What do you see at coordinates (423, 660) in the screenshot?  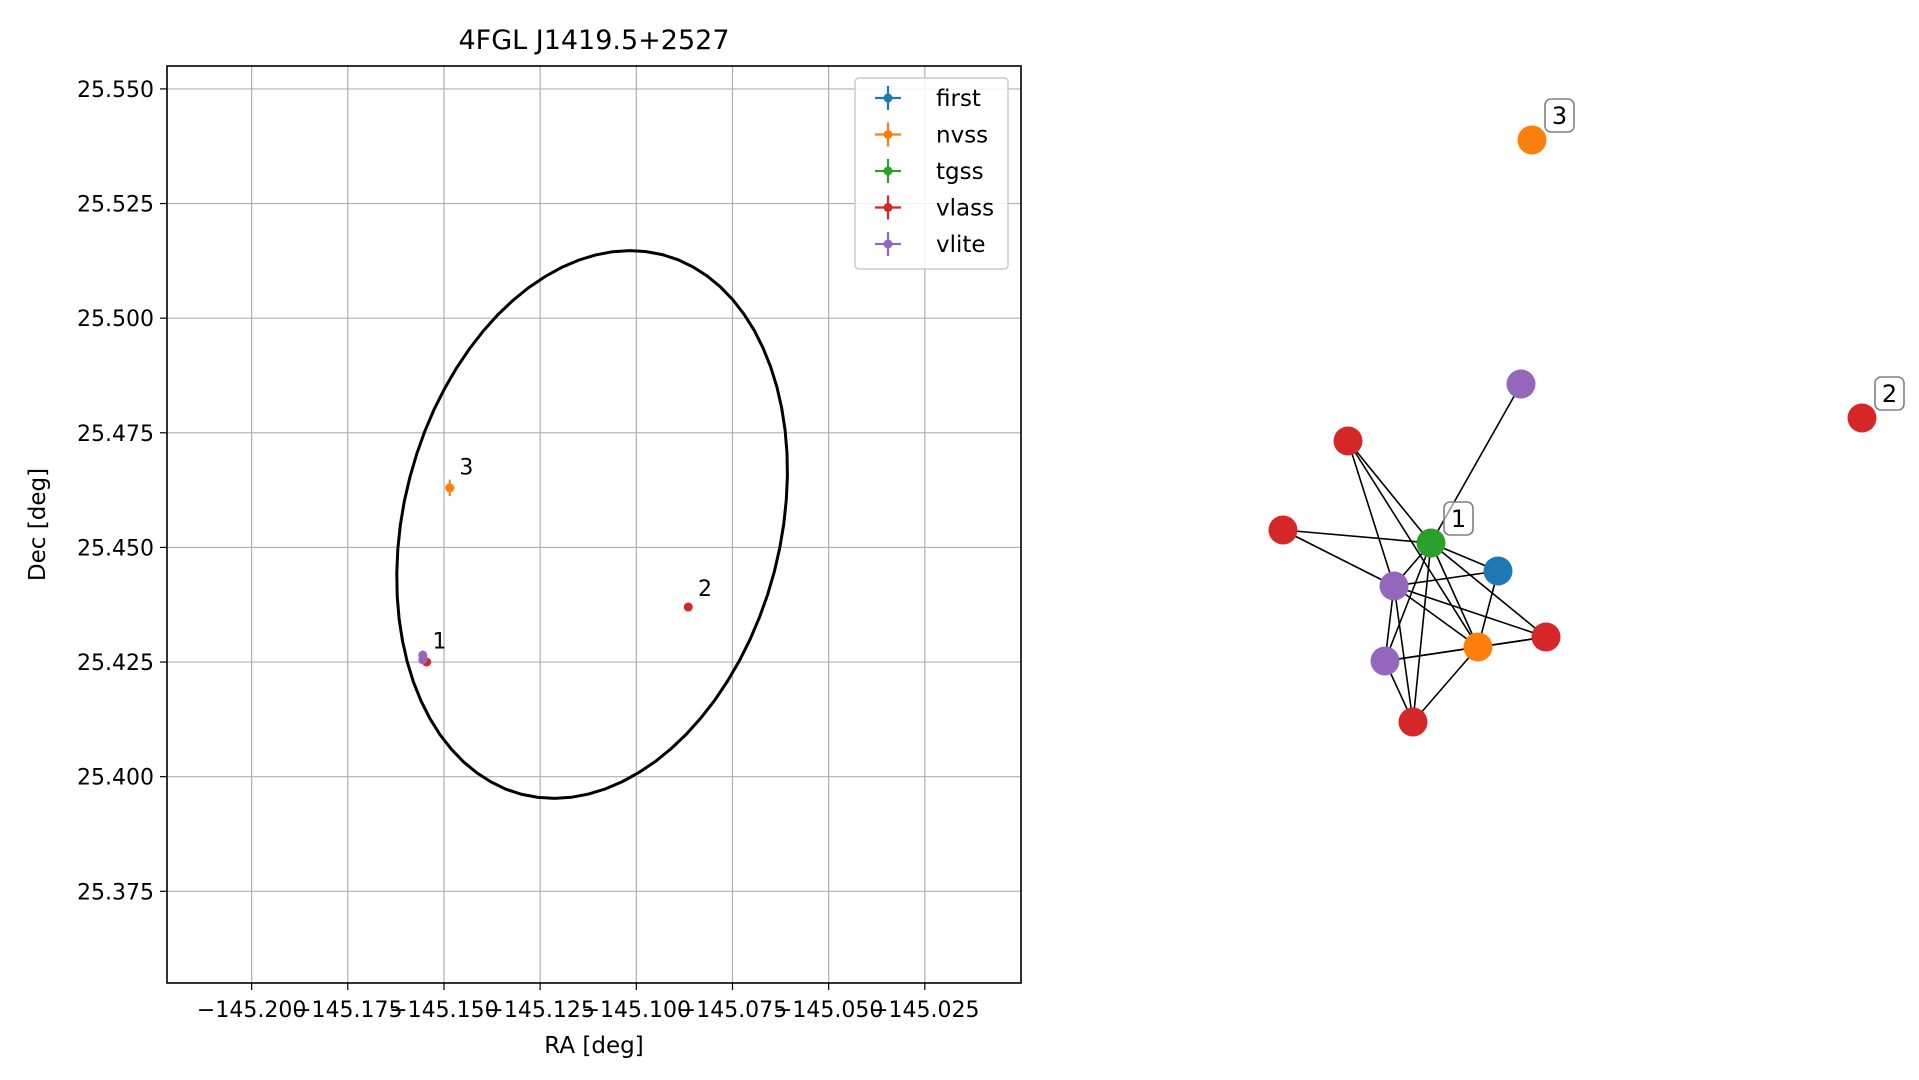 I see `point-vlite` at bounding box center [423, 660].